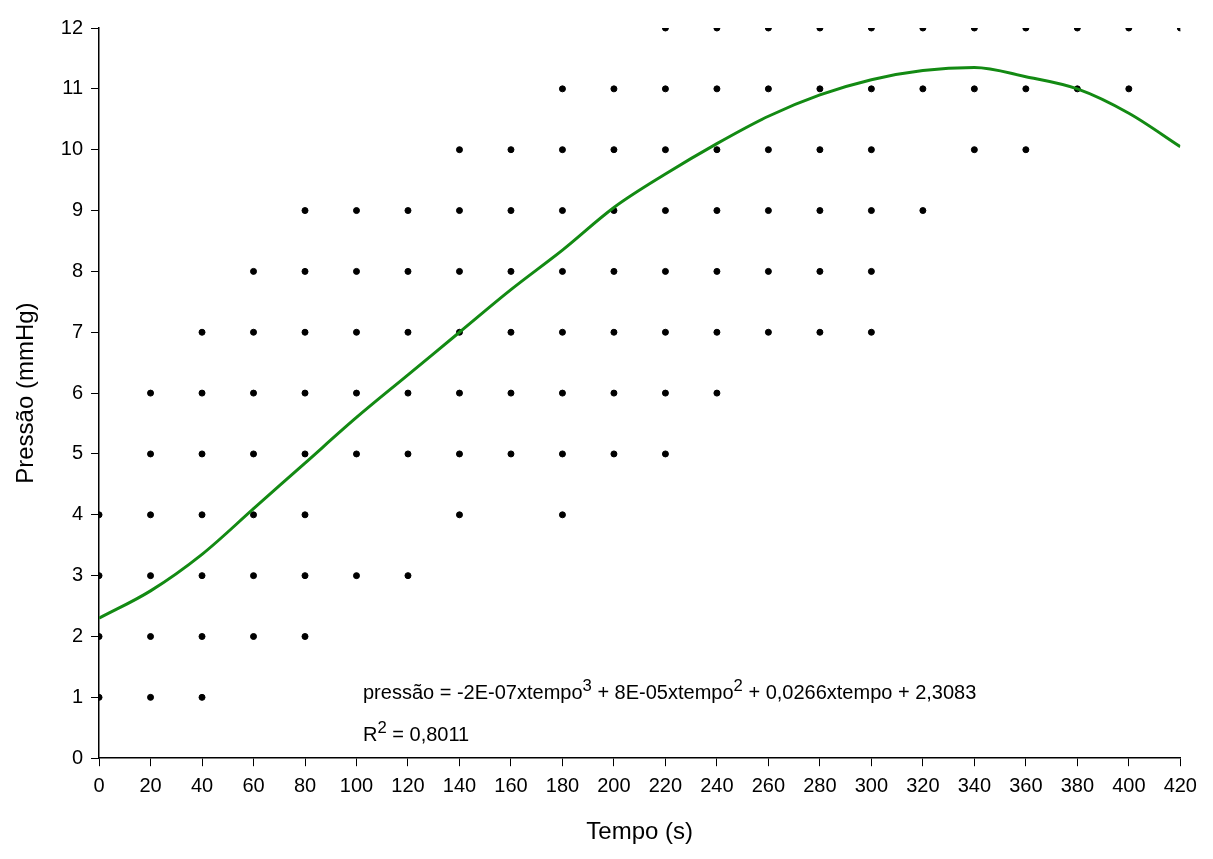  I want to click on x-tick-label: 100, so click(356, 784).